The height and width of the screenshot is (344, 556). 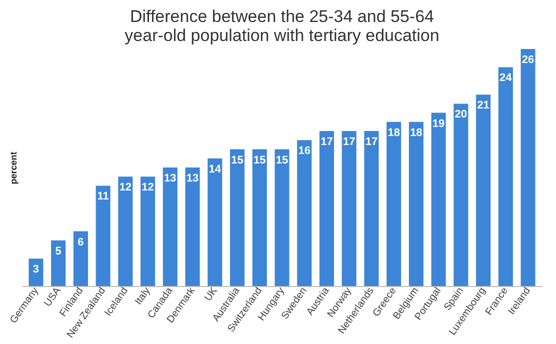 I want to click on data-label: 20, so click(x=461, y=114).